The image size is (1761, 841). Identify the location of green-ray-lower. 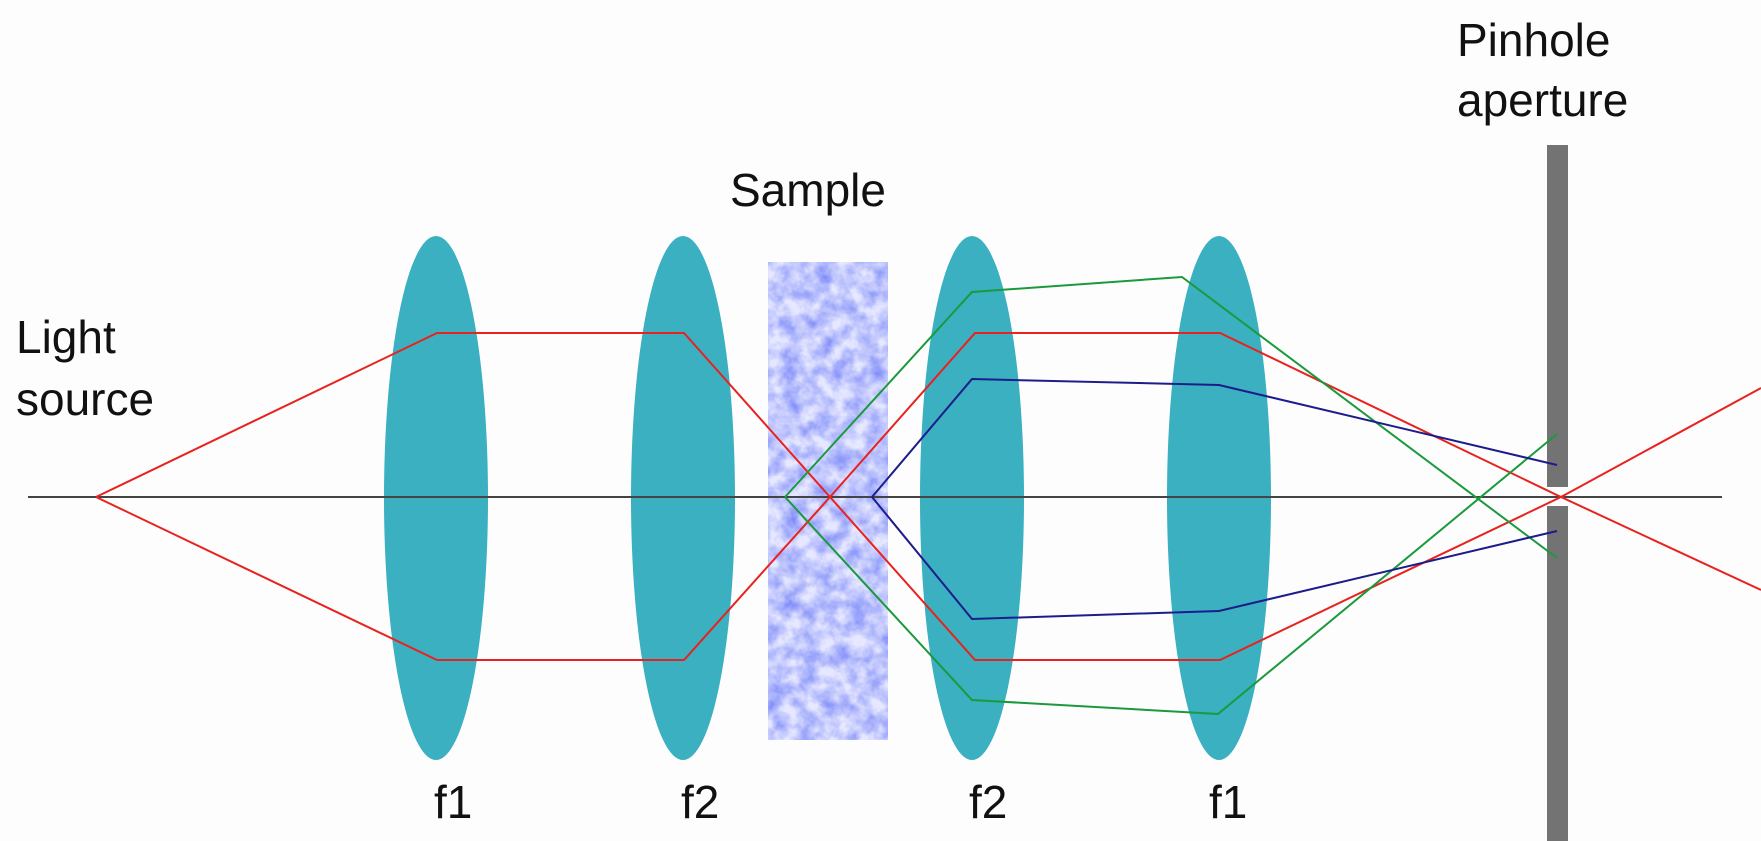
(1171, 574).